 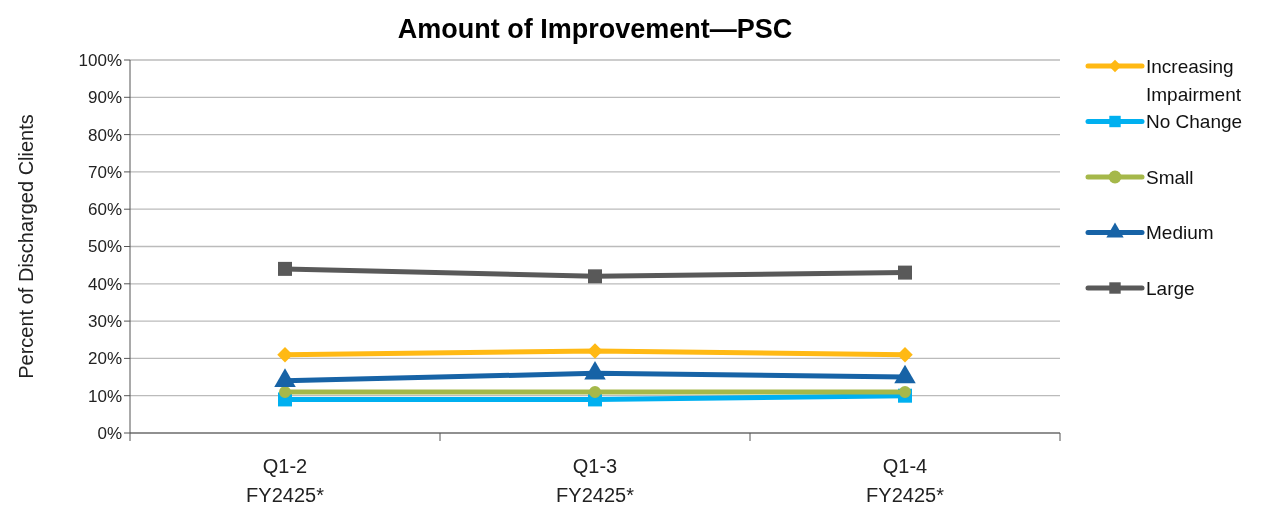 What do you see at coordinates (100, 60) in the screenshot?
I see `y-tick-label: 100%` at bounding box center [100, 60].